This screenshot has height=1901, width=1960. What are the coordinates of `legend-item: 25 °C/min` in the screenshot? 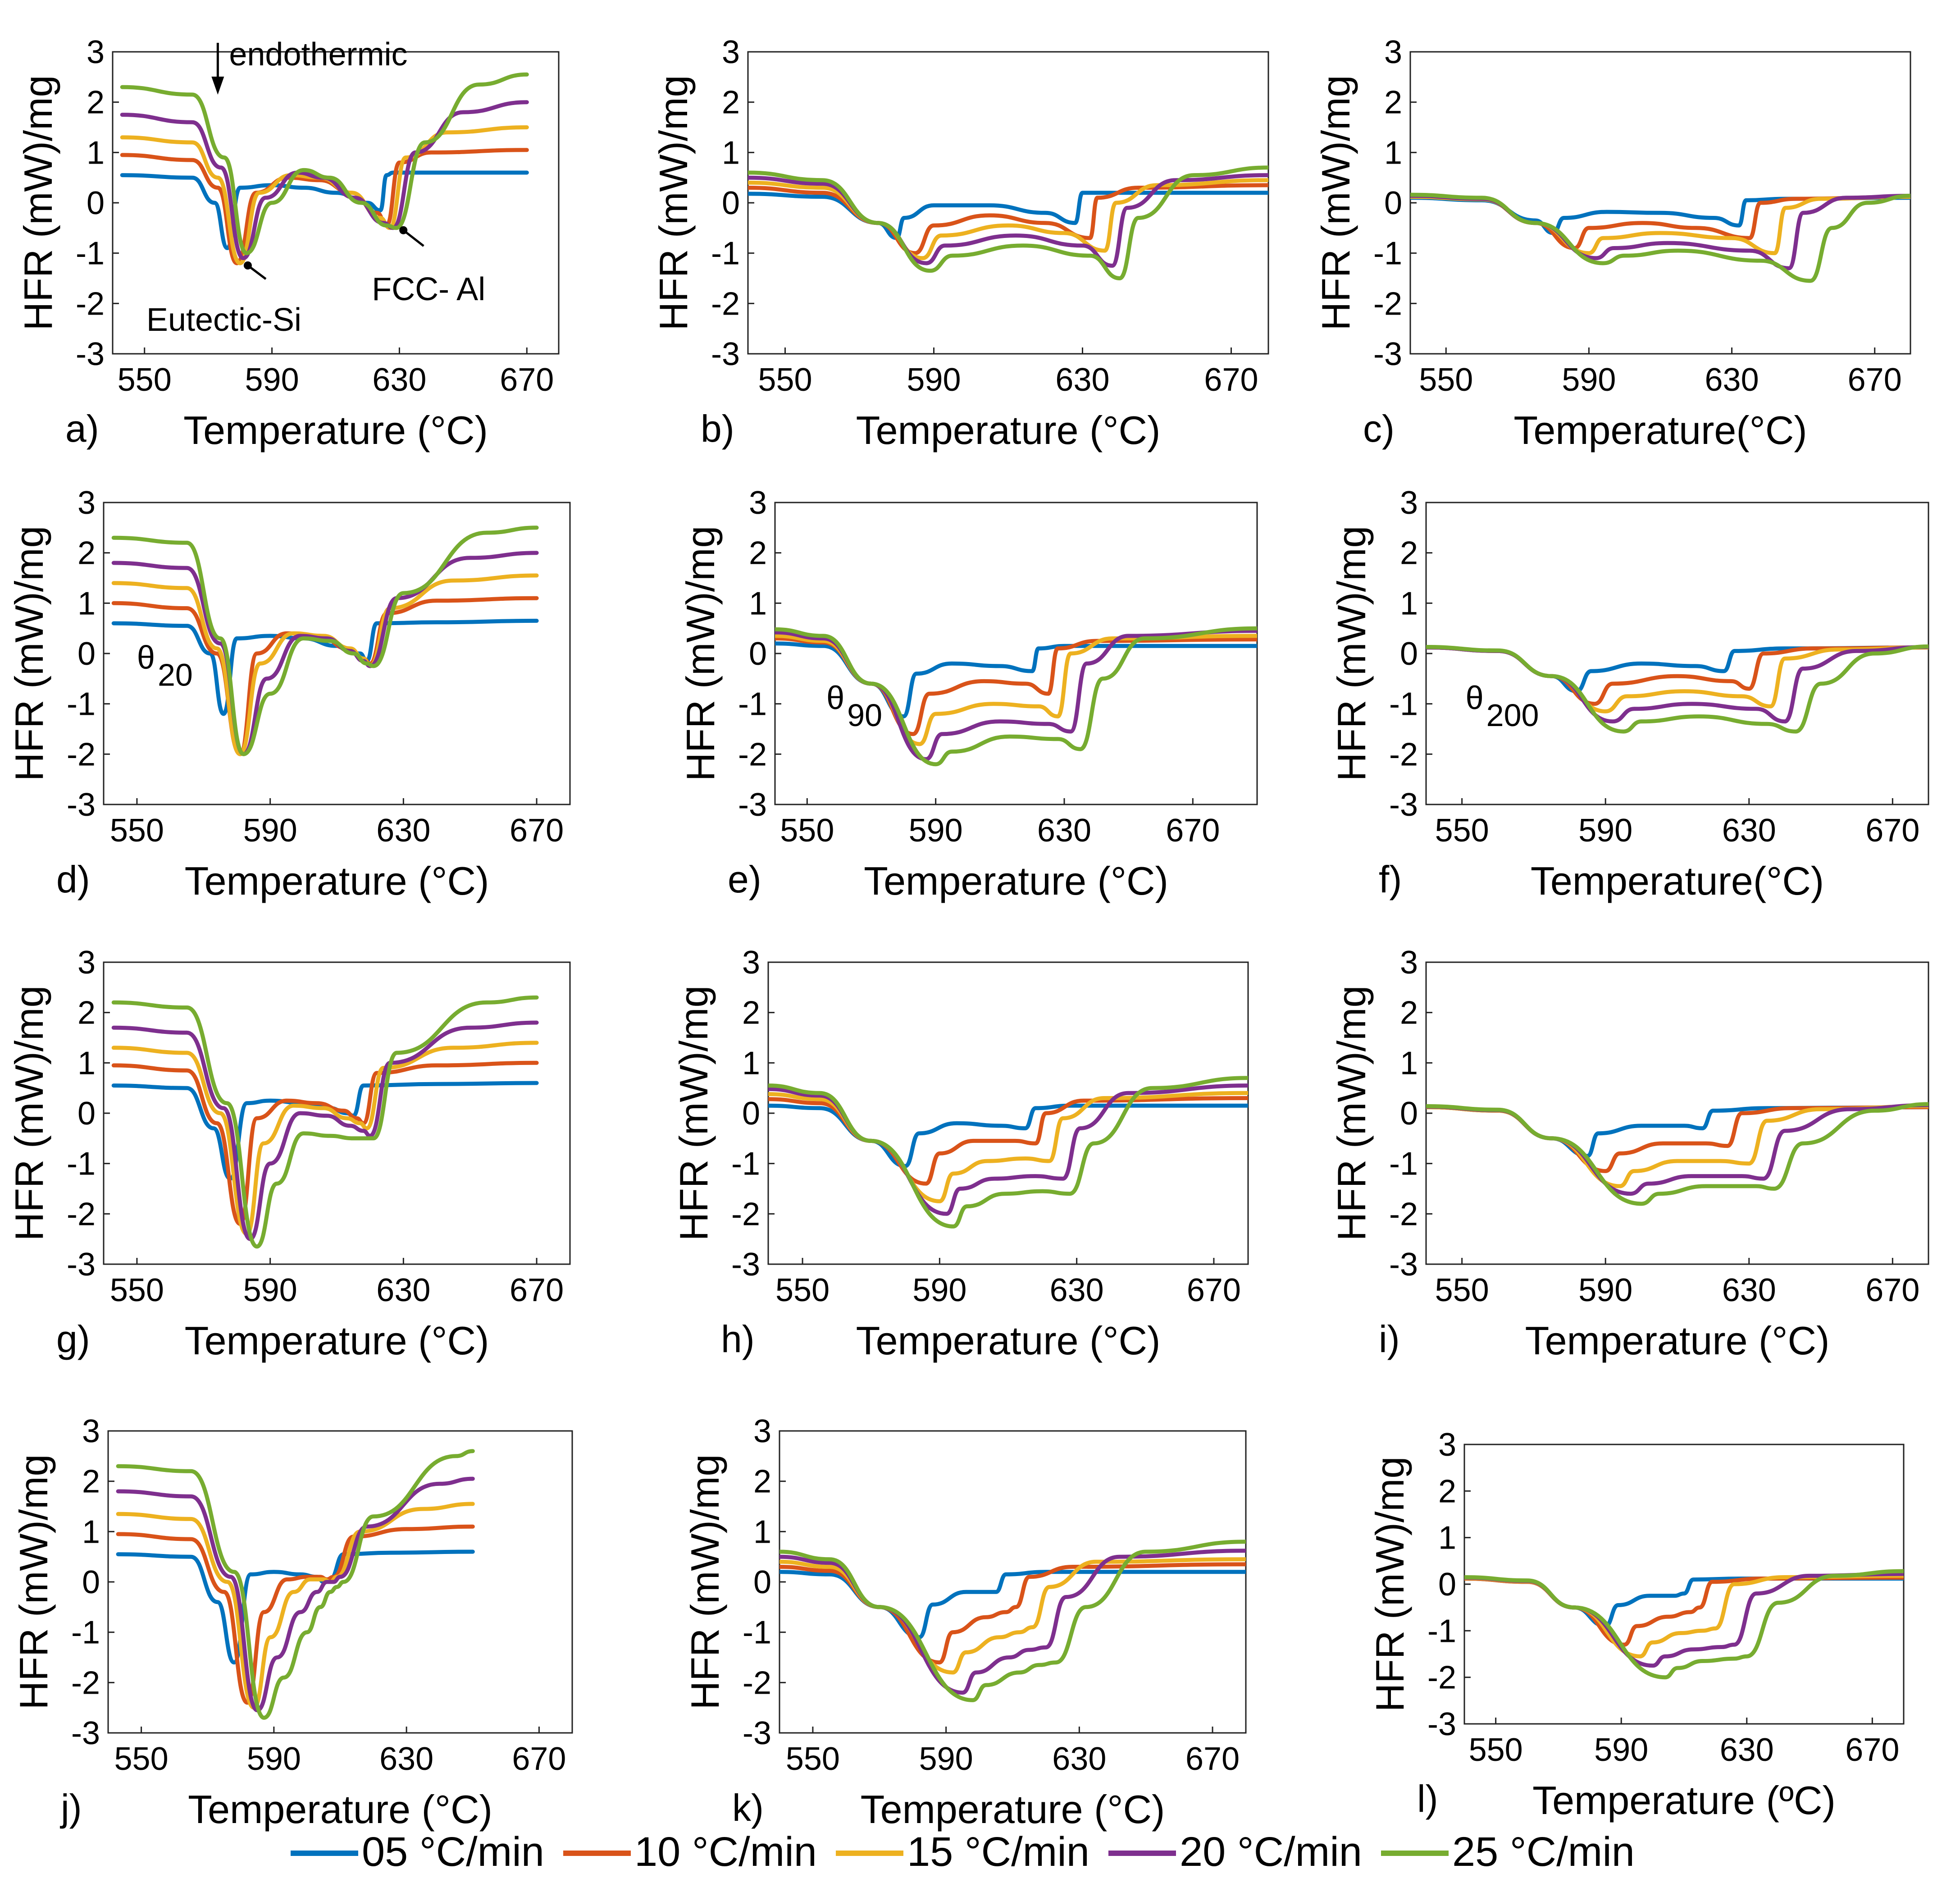 It's located at (1508, 1852).